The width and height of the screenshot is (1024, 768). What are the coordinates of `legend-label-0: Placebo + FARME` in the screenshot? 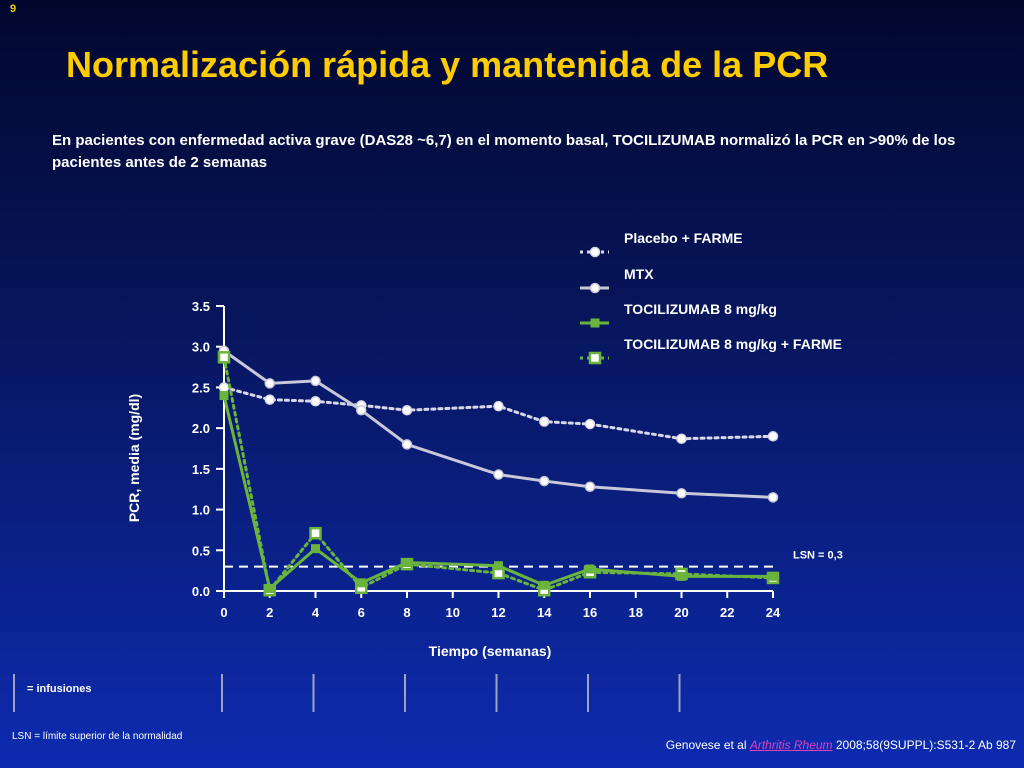 It's located at (683, 238).